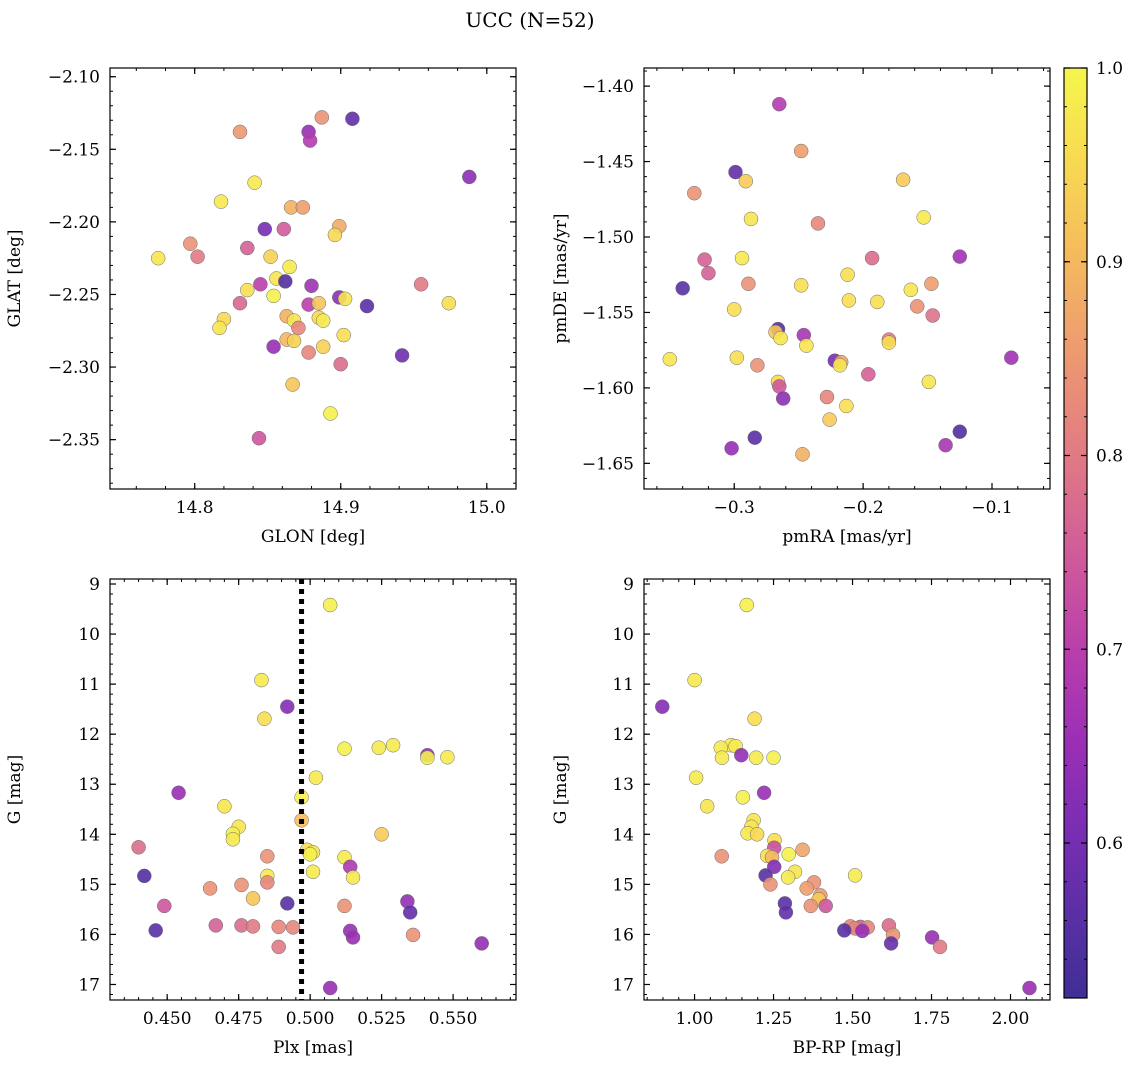 The height and width of the screenshot is (1067, 1136). Describe the element at coordinates (623, 885) in the screenshot. I see `y-tick-label: 15` at that location.